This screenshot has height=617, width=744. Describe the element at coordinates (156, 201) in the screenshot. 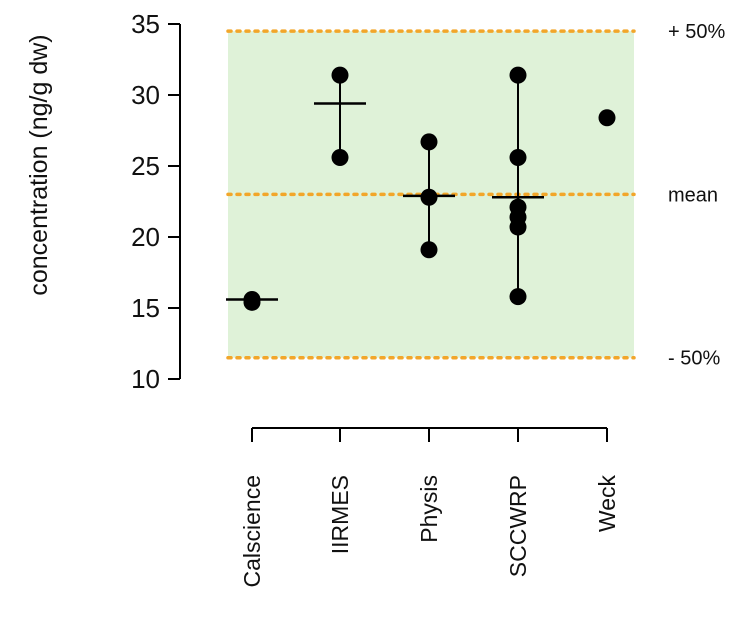

I see `y-axis: 10 15 20 25 30 35` at that location.